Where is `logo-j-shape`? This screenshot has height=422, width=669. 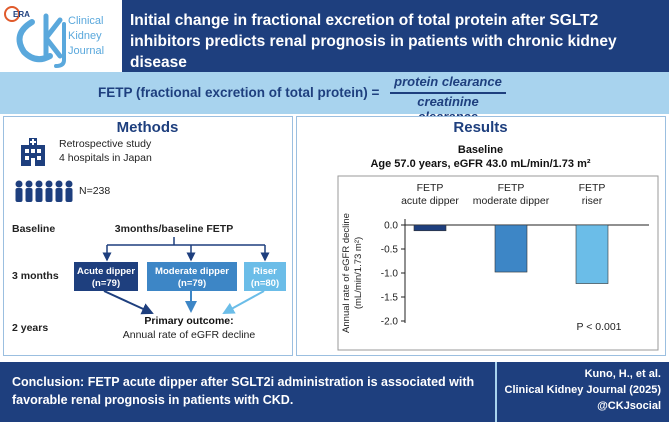
logo-j-shape is located at coordinates (60, 45).